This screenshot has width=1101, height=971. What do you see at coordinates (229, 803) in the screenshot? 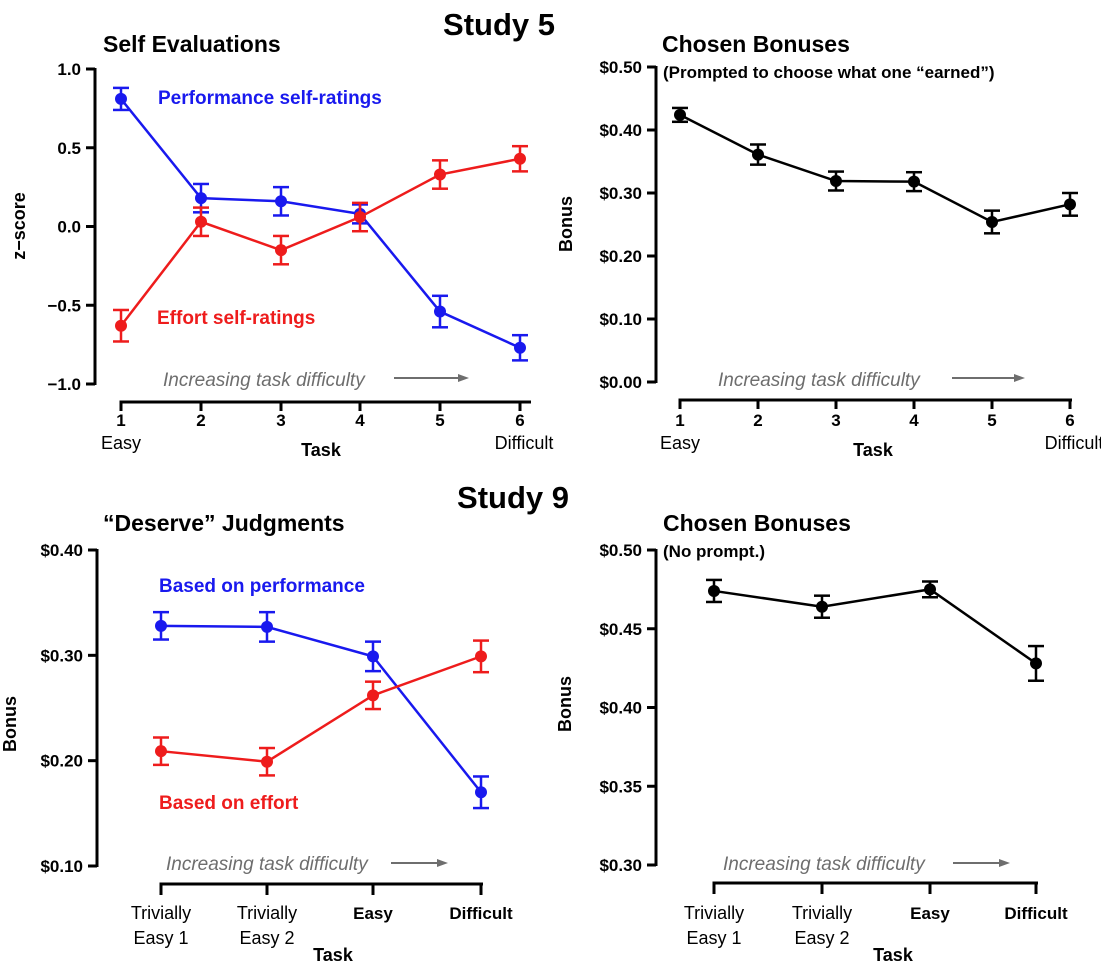
I see `series-label: Based on effort` at bounding box center [229, 803].